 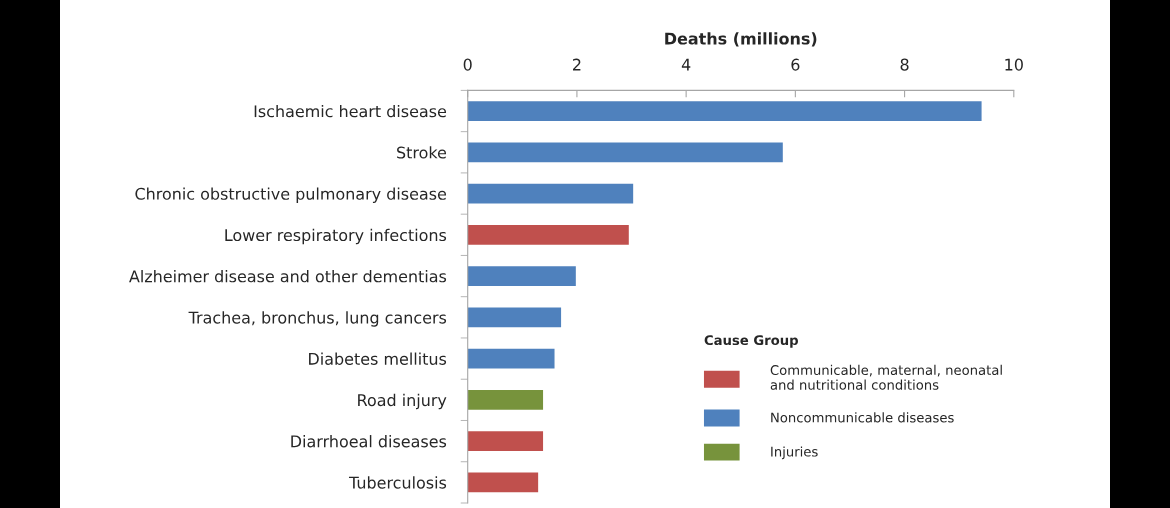 What do you see at coordinates (886, 377) in the screenshot?
I see `legend-label: Communicable, maternal, neonatal and nutritional conditions` at bounding box center [886, 377].